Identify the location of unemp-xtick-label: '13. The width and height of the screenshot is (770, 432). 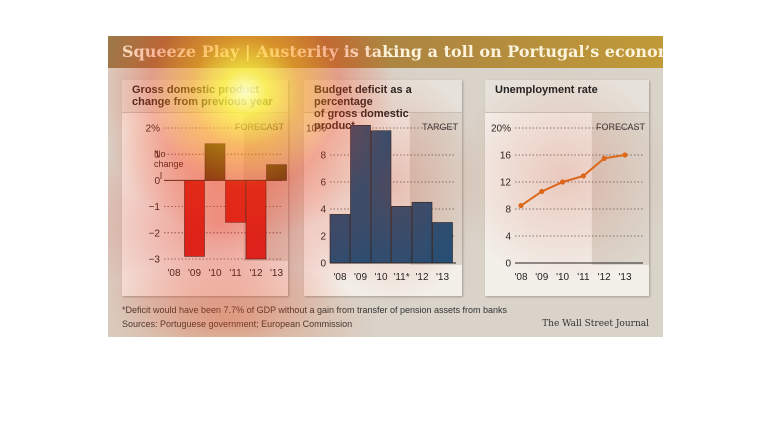
(624, 277).